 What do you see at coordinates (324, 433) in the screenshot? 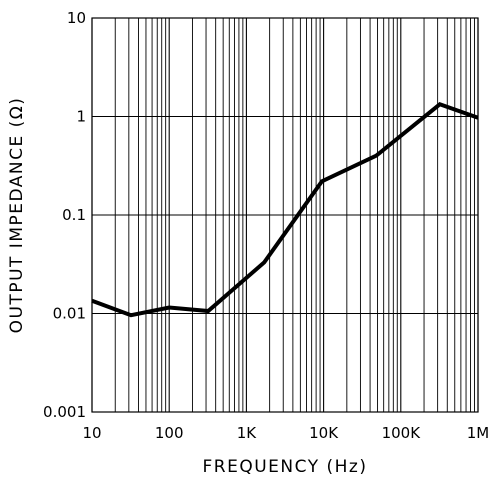
I see `x-tick-label: 10K` at bounding box center [324, 433].